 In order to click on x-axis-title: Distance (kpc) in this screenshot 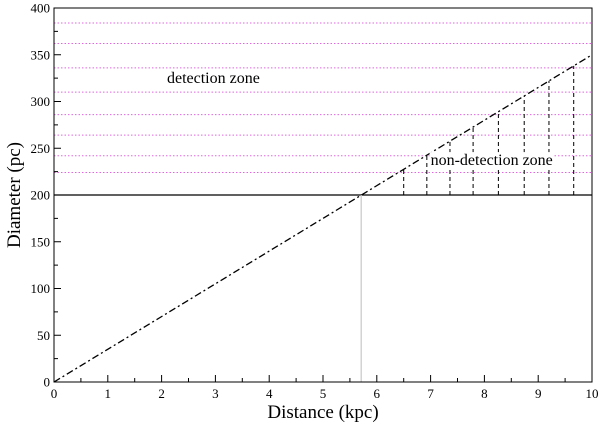, I will do `click(322, 412)`.